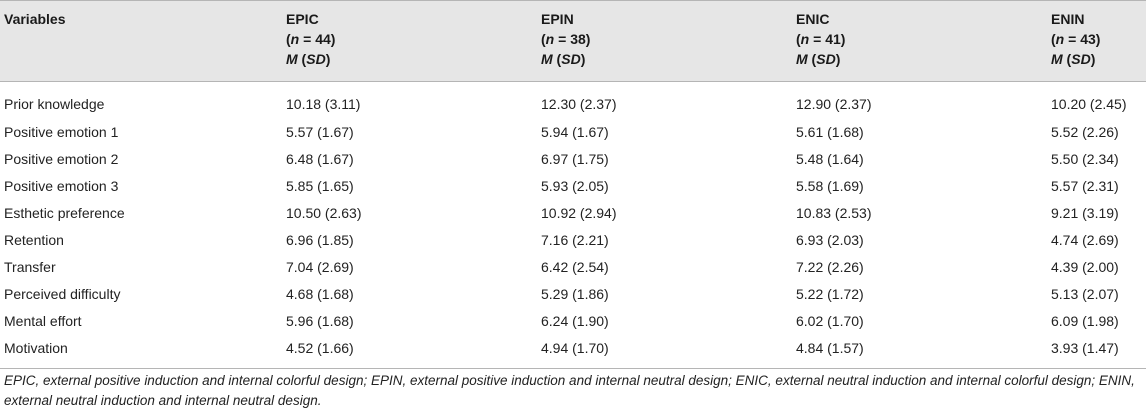 Image resolution: width=1146 pixels, height=418 pixels. What do you see at coordinates (821, 39) in the screenshot?
I see `header-group-size: (n = 41)` at bounding box center [821, 39].